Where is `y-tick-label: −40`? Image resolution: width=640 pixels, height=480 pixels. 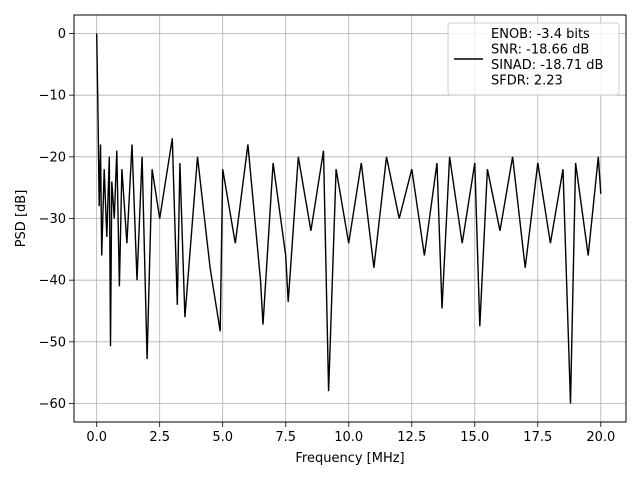
y-tick-label: −40 is located at coordinates (52, 281).